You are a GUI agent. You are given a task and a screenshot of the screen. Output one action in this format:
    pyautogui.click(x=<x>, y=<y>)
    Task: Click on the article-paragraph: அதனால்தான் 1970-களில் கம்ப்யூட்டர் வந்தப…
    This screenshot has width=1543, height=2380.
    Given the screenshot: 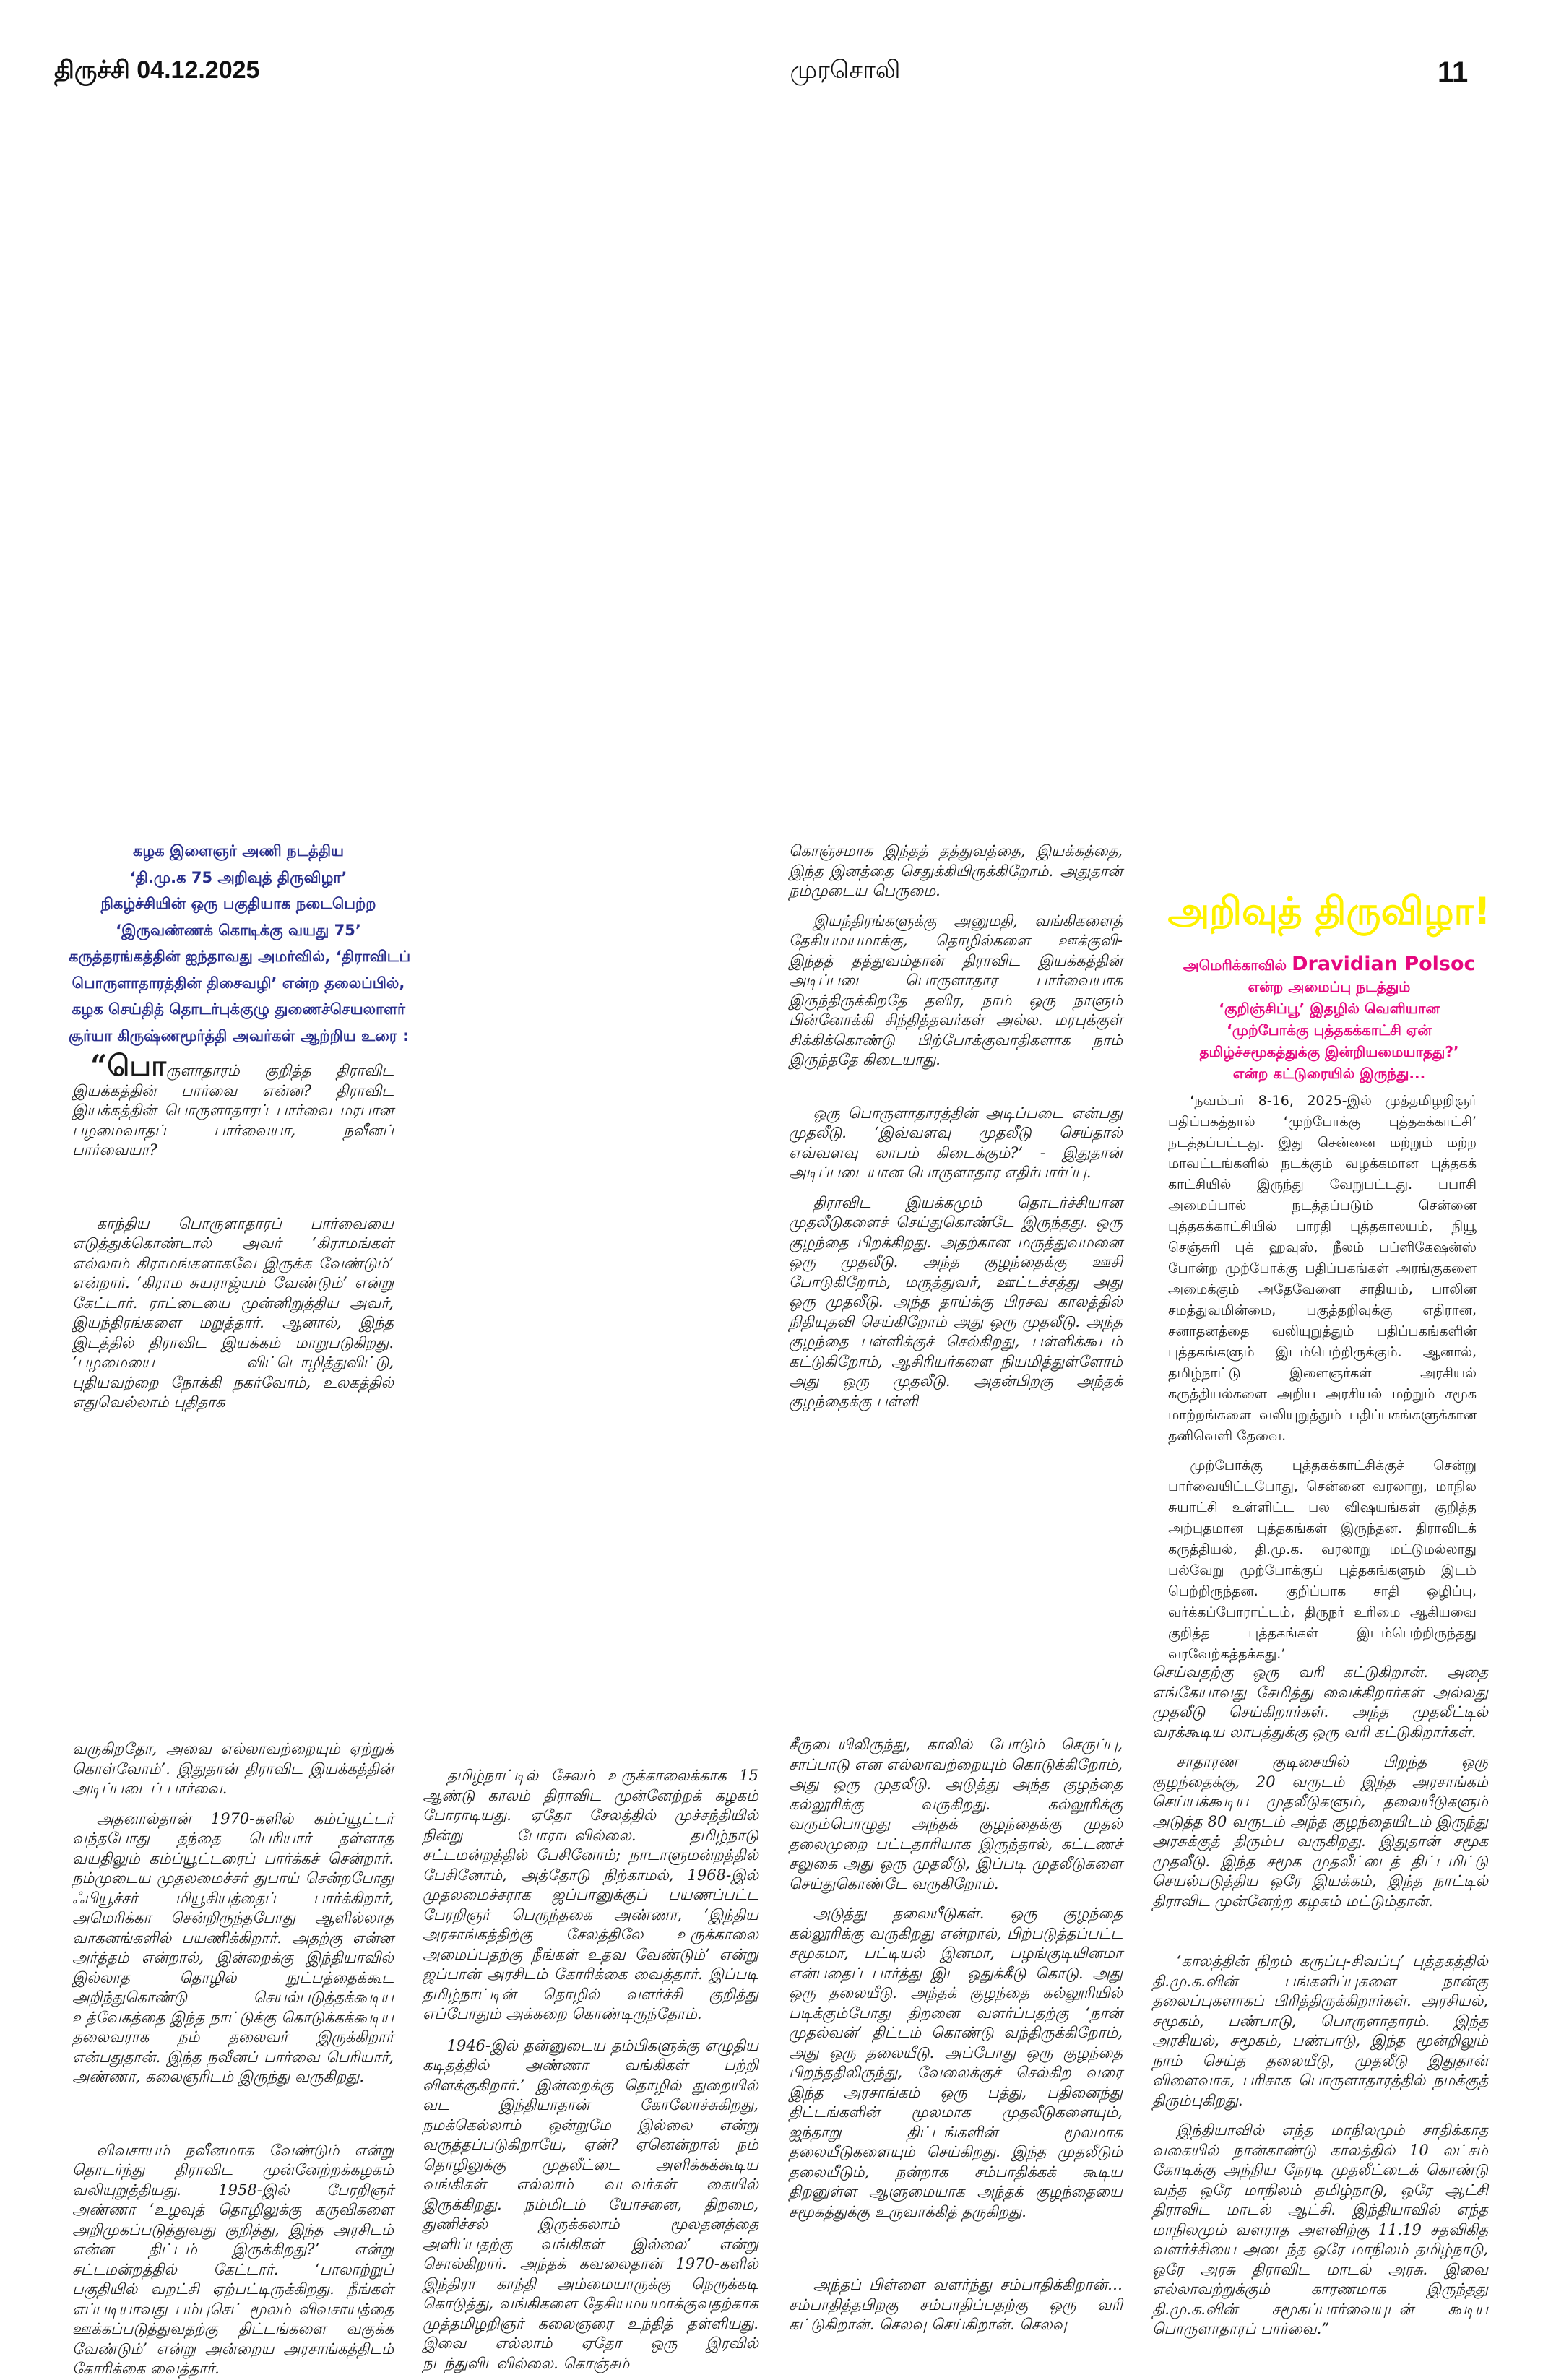 What is the action you would take?
    pyautogui.click(x=233, y=1947)
    